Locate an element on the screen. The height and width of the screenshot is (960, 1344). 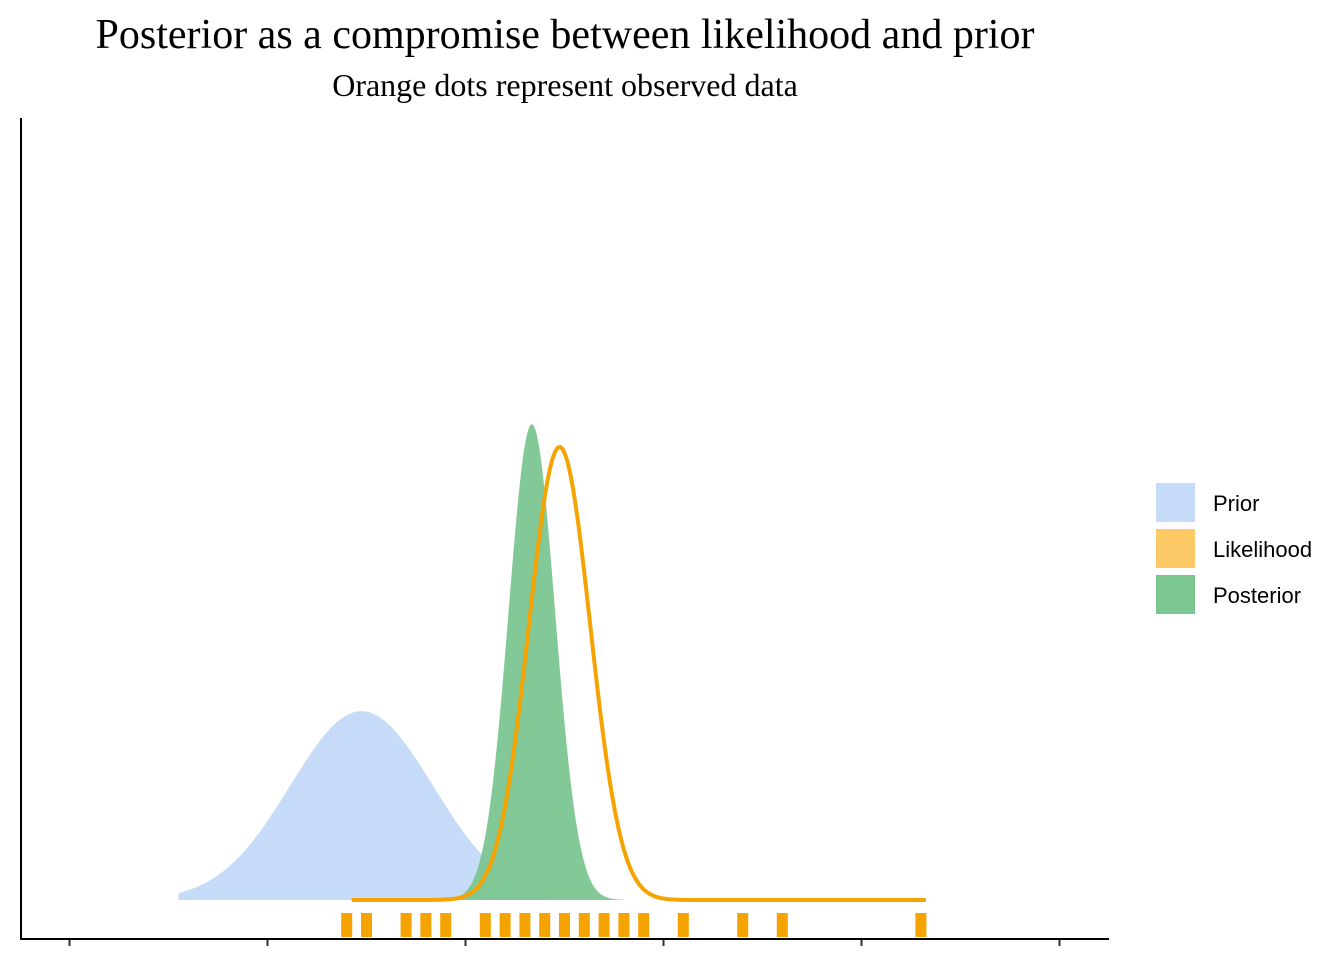
legend-label-posterior: Posterior is located at coordinates (1257, 595).